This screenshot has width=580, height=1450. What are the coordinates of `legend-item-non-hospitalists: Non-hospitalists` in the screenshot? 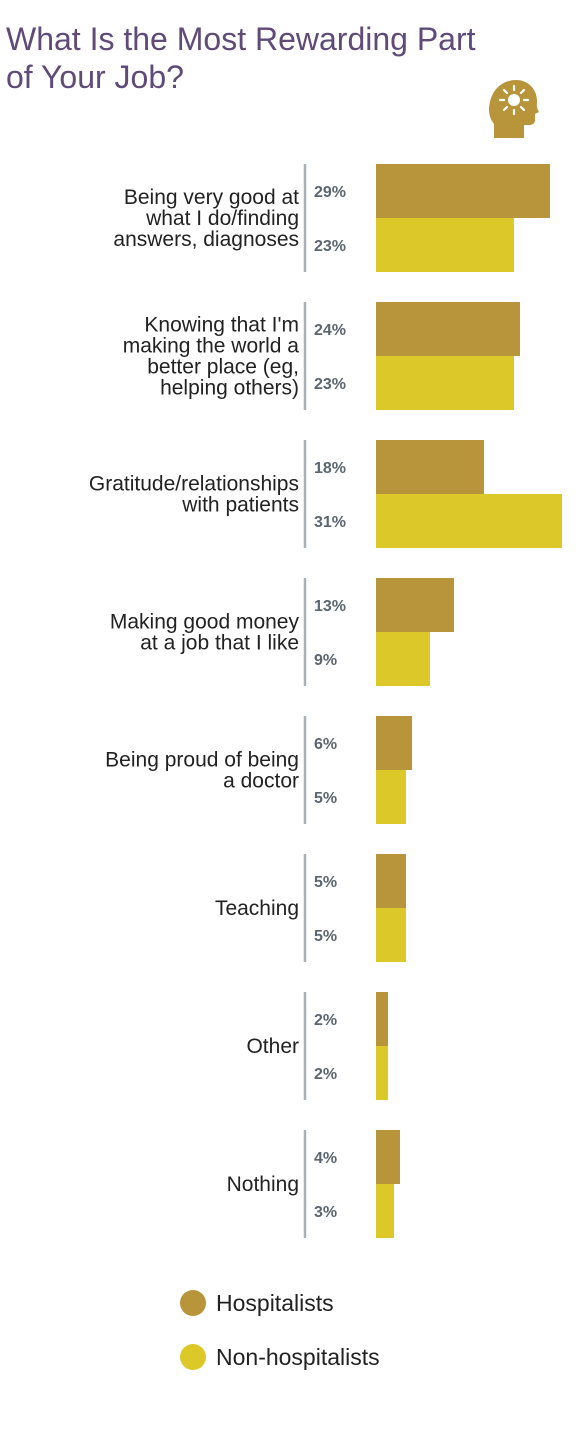 It's located at (370, 1357).